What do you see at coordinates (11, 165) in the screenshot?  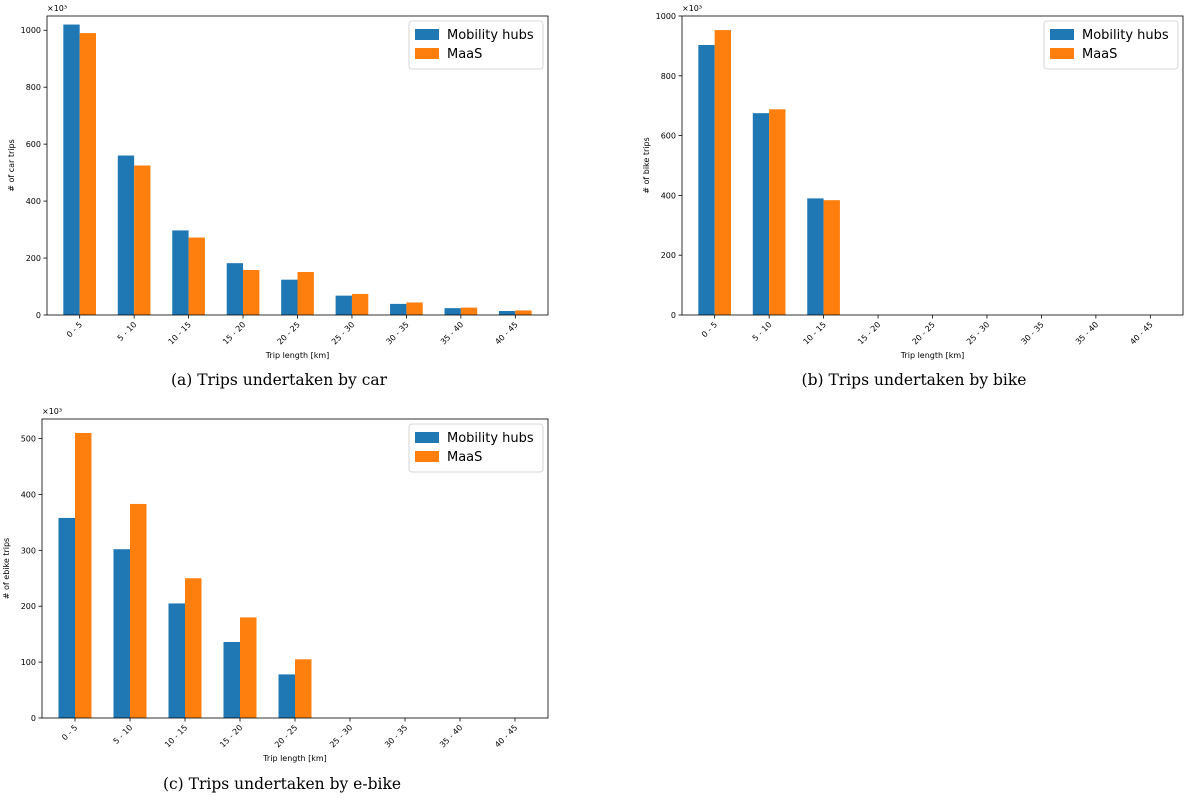 I see `y-axis-label: # of car trips` at bounding box center [11, 165].